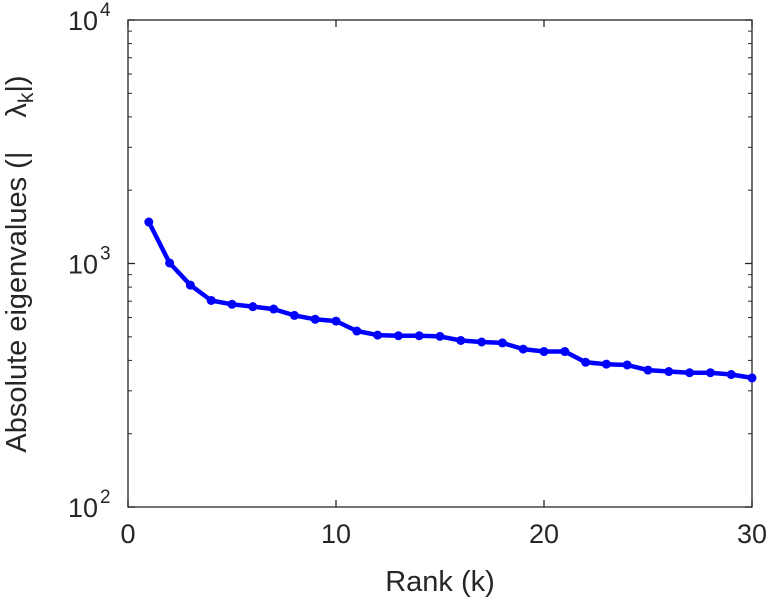  Describe the element at coordinates (105, 254) in the screenshot. I see `y-tick-label-exponent: 3` at that location.